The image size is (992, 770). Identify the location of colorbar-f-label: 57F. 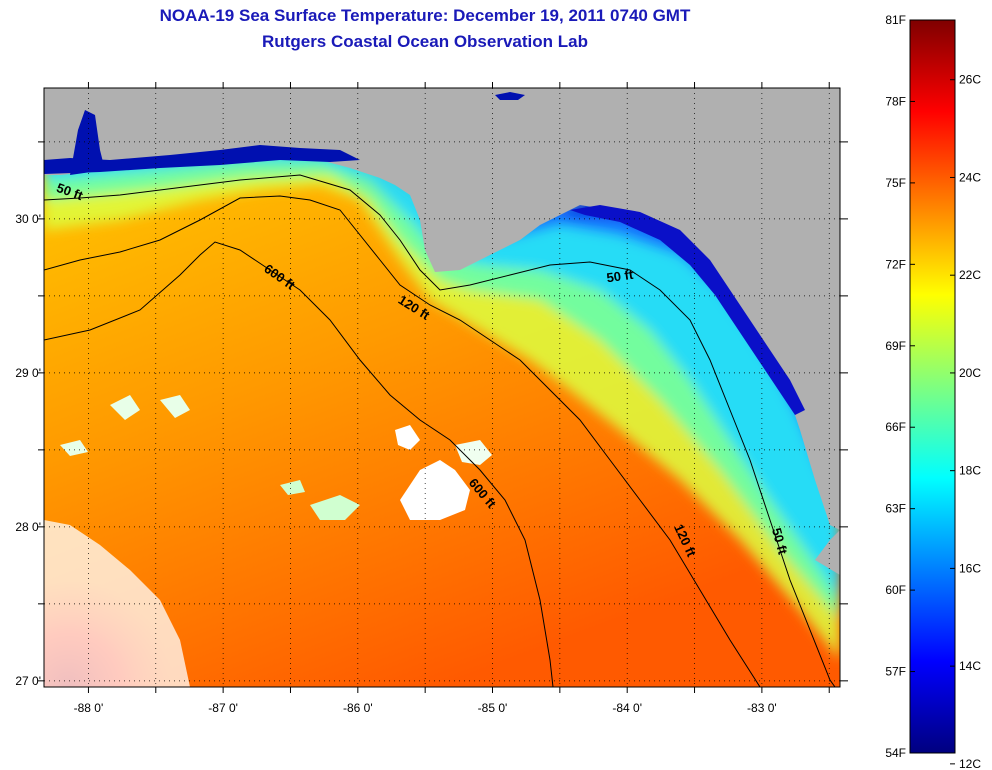
(895, 672).